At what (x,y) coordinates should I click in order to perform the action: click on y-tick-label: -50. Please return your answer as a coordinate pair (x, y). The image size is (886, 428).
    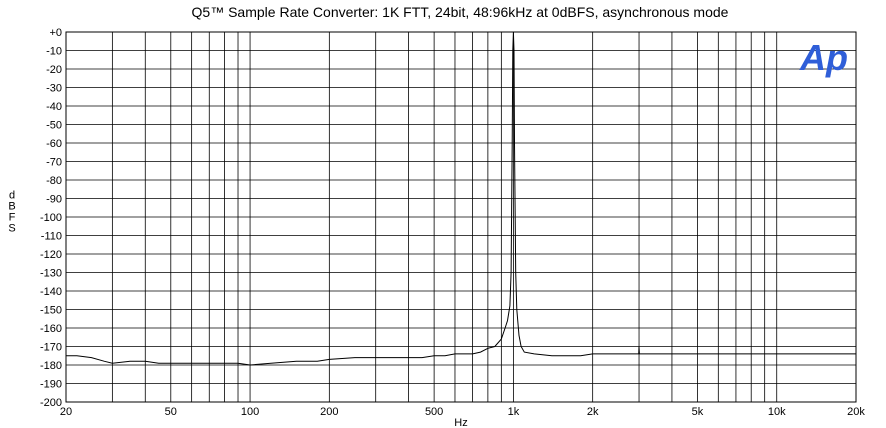
    Looking at the image, I should click on (54, 126).